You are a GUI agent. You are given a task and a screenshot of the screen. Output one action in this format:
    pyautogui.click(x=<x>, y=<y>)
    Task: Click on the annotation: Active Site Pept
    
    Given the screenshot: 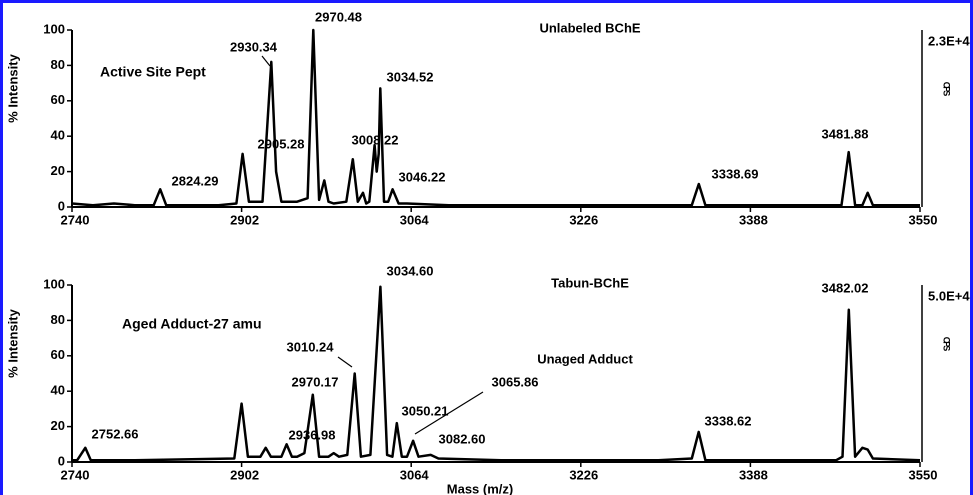 What is the action you would take?
    pyautogui.click(x=153, y=72)
    